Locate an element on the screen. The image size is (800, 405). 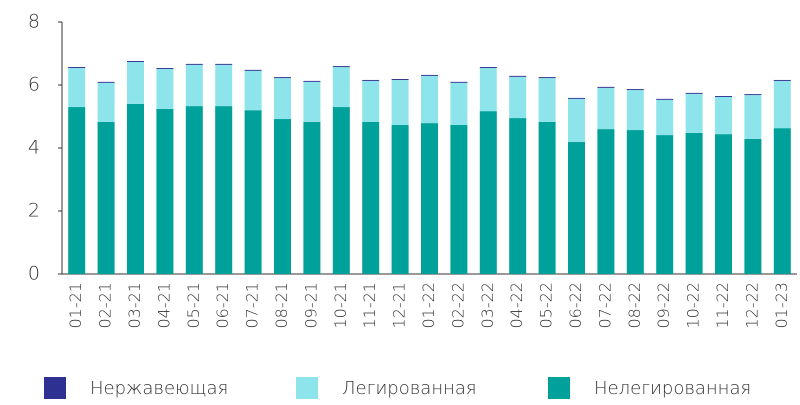
x-tick-label: 02-22 is located at coordinates (457, 305).